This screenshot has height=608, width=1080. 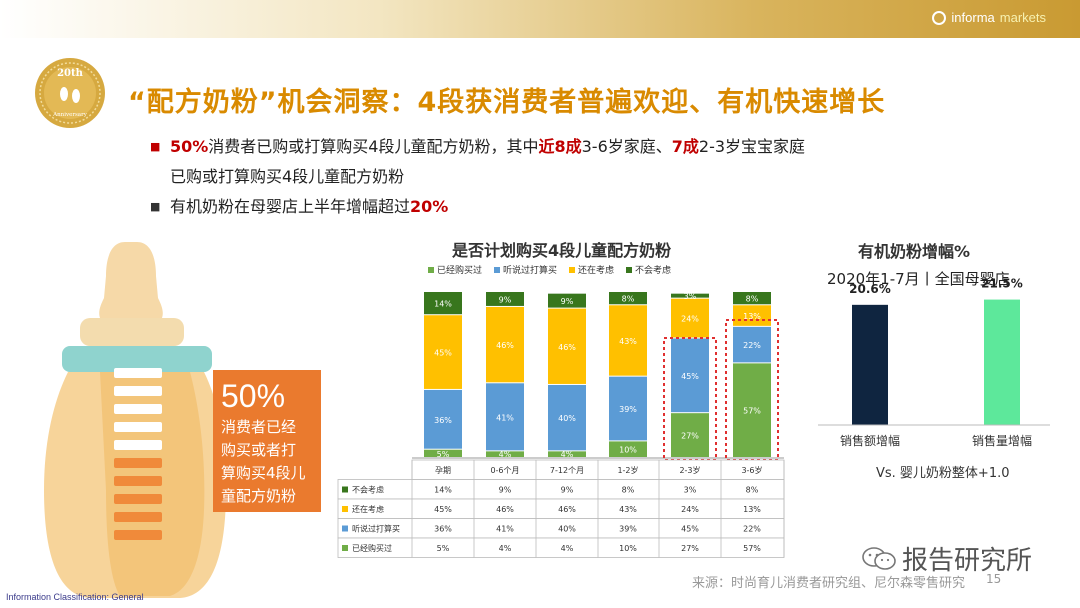 What do you see at coordinates (752, 548) in the screenshot?
I see `table-cell: 57%` at bounding box center [752, 548].